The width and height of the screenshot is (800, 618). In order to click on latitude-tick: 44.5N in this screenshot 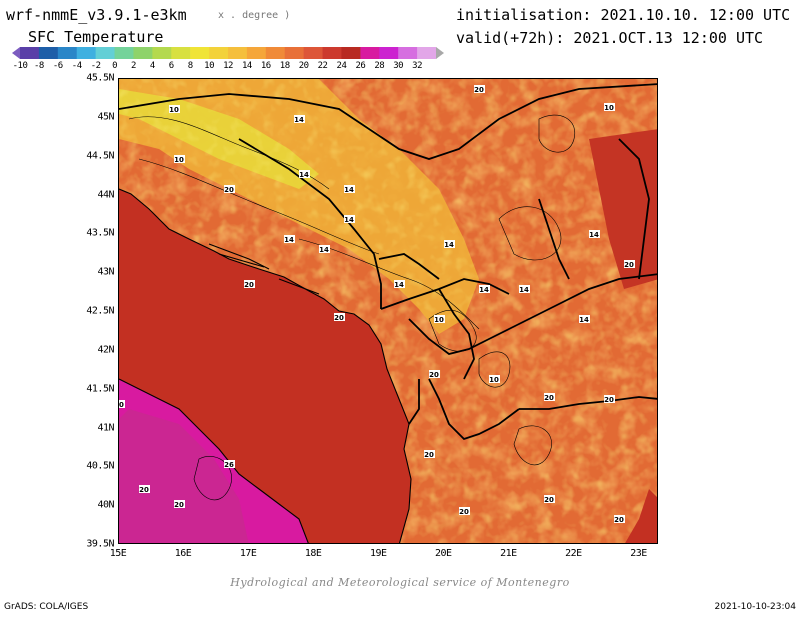, I will do `click(100, 156)`.